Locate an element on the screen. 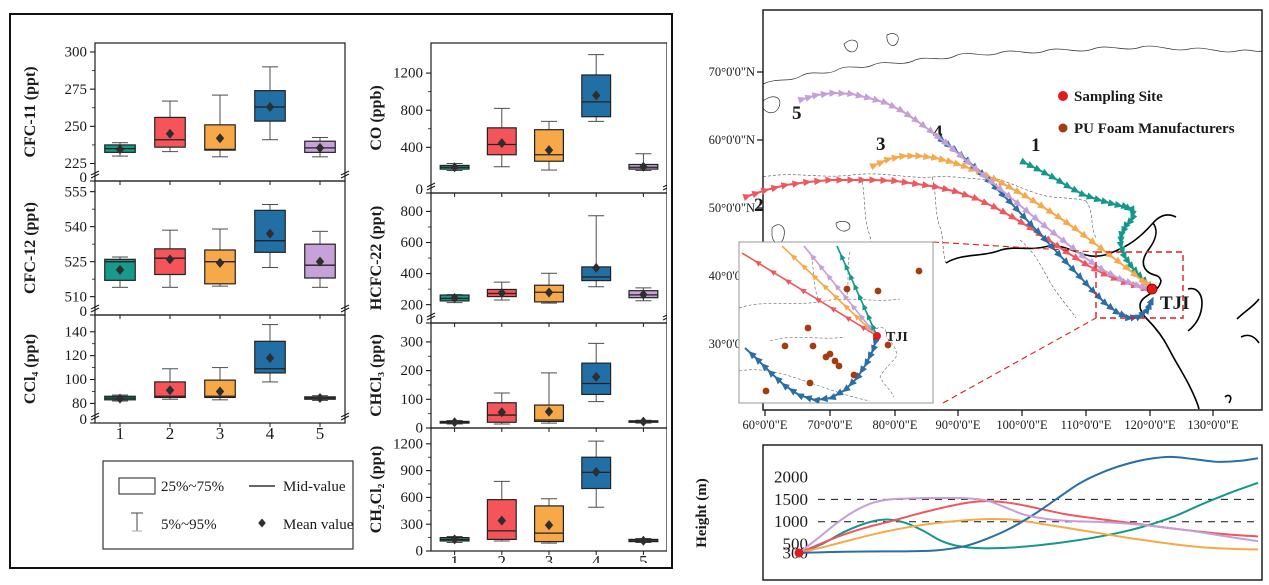 The height and width of the screenshot is (585, 1269). legend-sampling-site-label: Sampling Site is located at coordinates (1118, 97).